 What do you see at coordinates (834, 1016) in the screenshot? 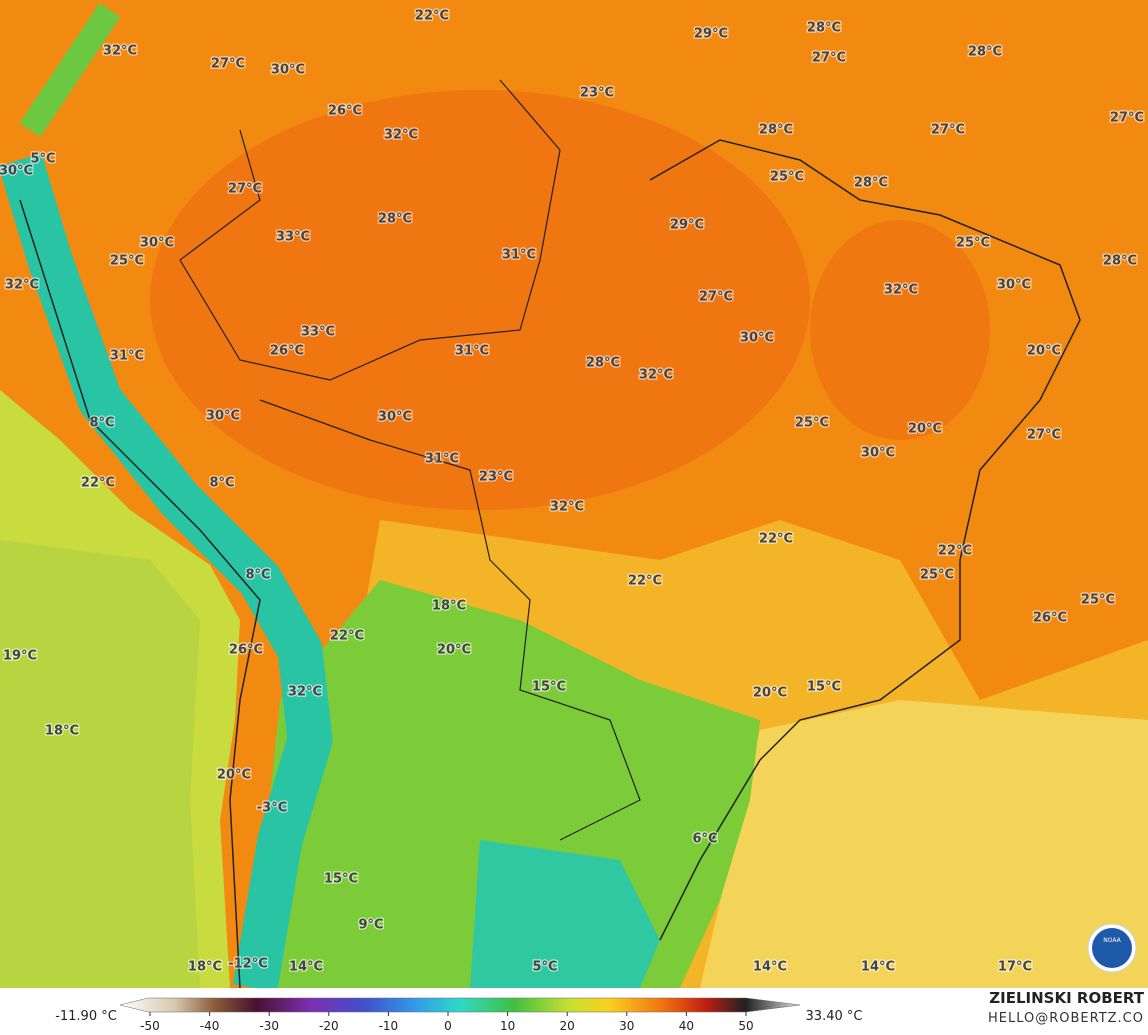
I see `colorbar-max: 33.40 °C` at bounding box center [834, 1016].